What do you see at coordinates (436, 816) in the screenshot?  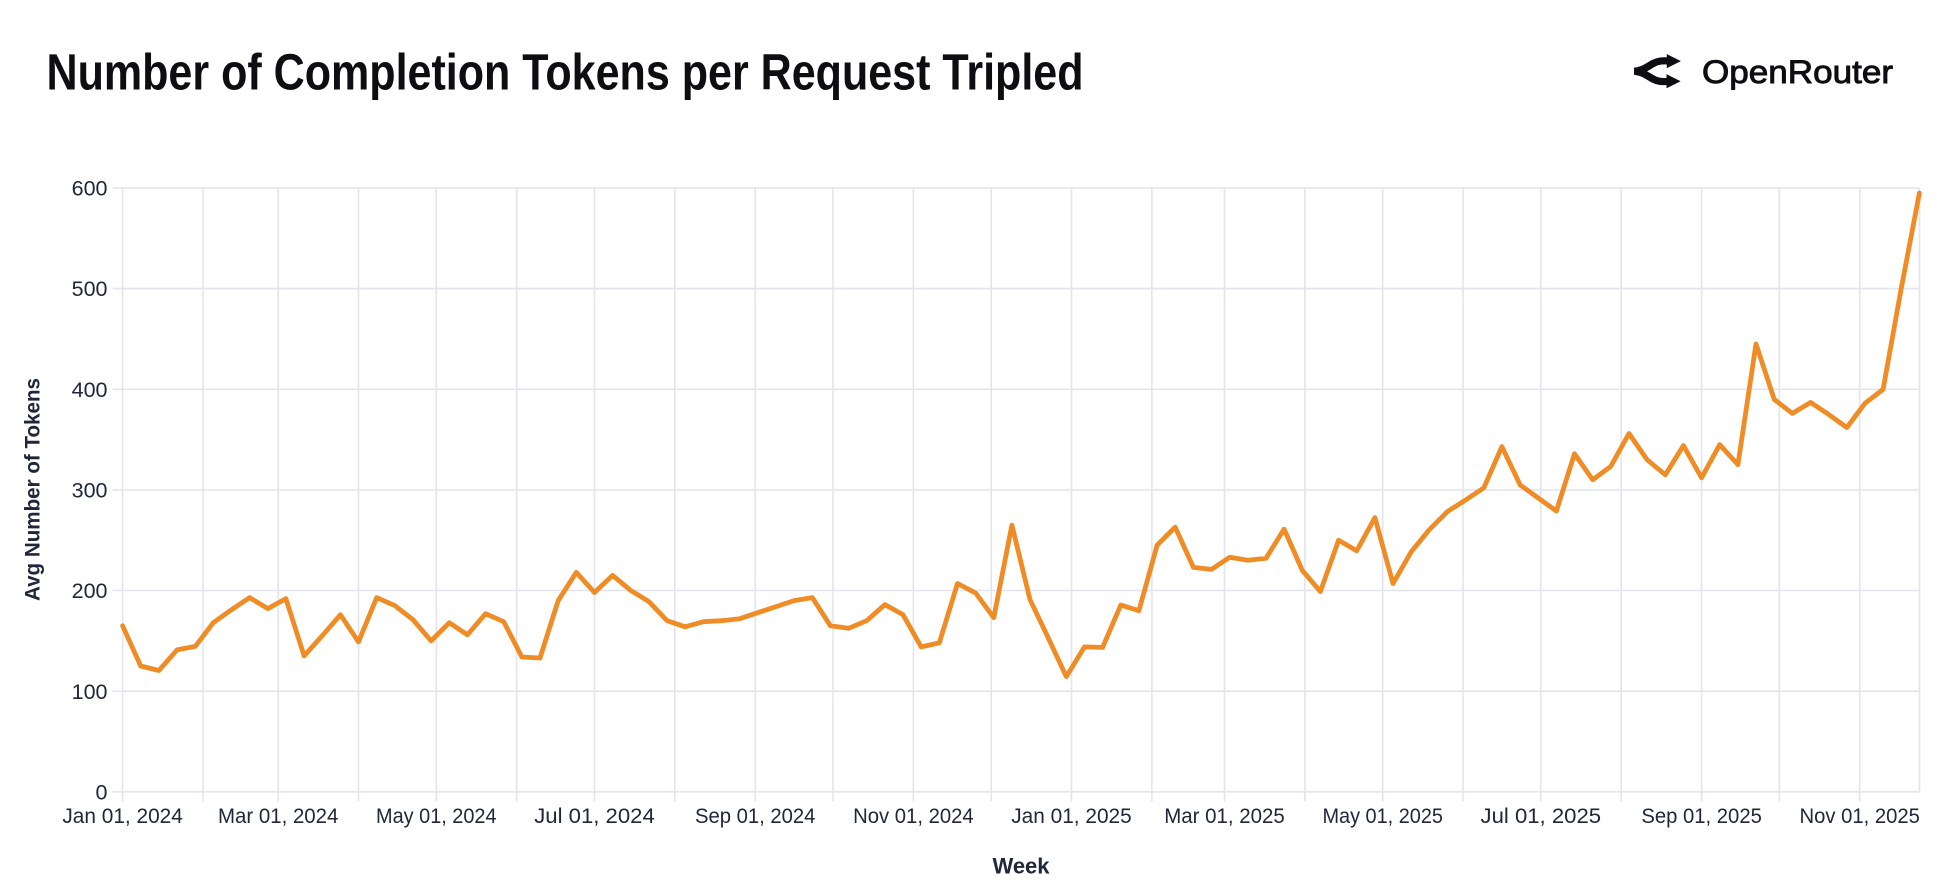 I see `svg-text: May 01, 2024` at bounding box center [436, 816].